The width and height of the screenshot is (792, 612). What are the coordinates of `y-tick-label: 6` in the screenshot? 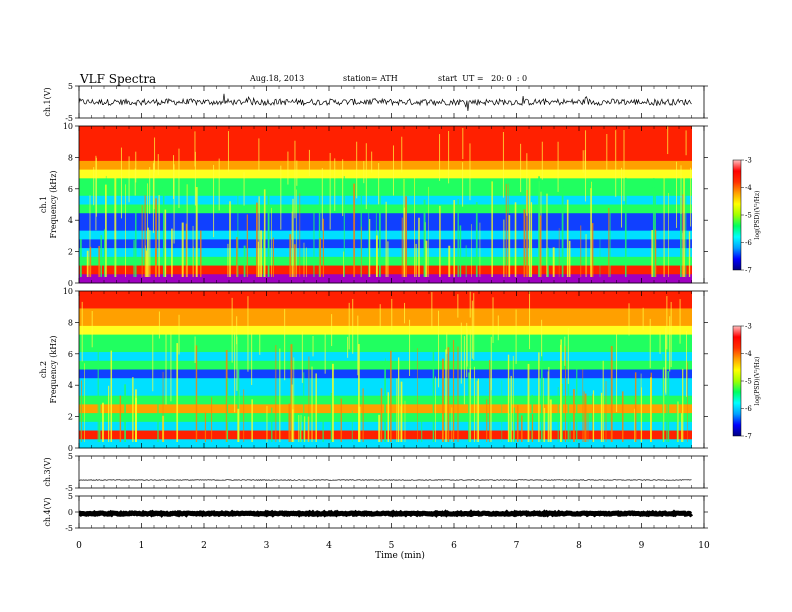 It's located at (70, 354).